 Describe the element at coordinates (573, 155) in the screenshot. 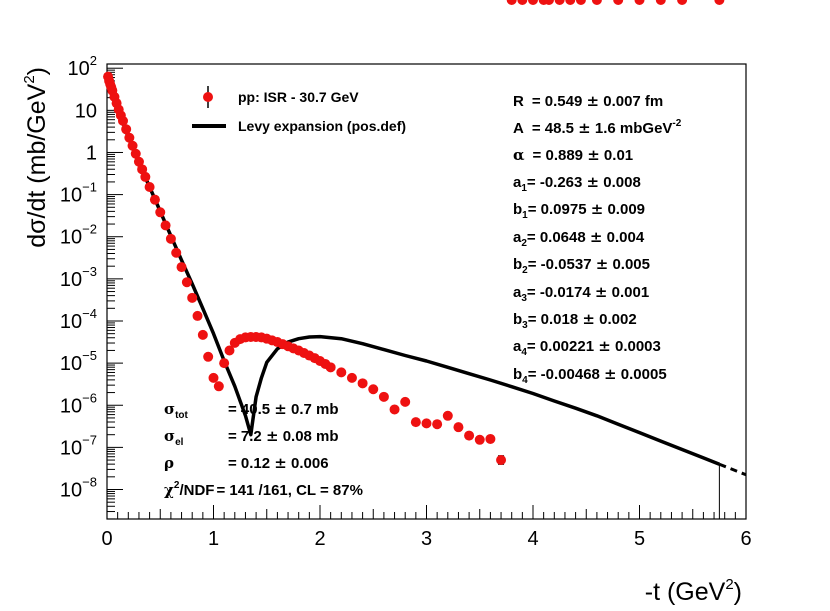

I see `fit-param-alpha: α = 0.889 ± 0.01` at that location.